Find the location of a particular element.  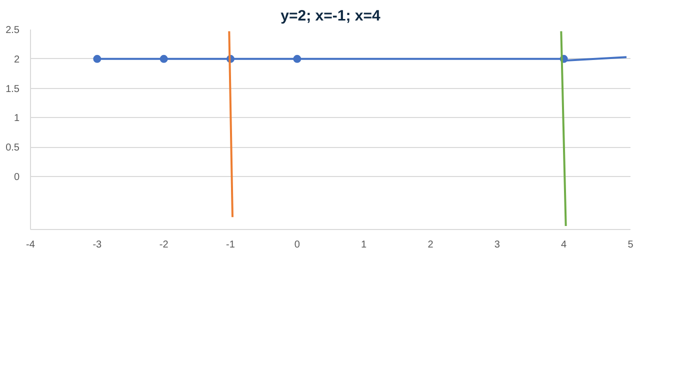

y-tick-label: 1 is located at coordinates (17, 118).